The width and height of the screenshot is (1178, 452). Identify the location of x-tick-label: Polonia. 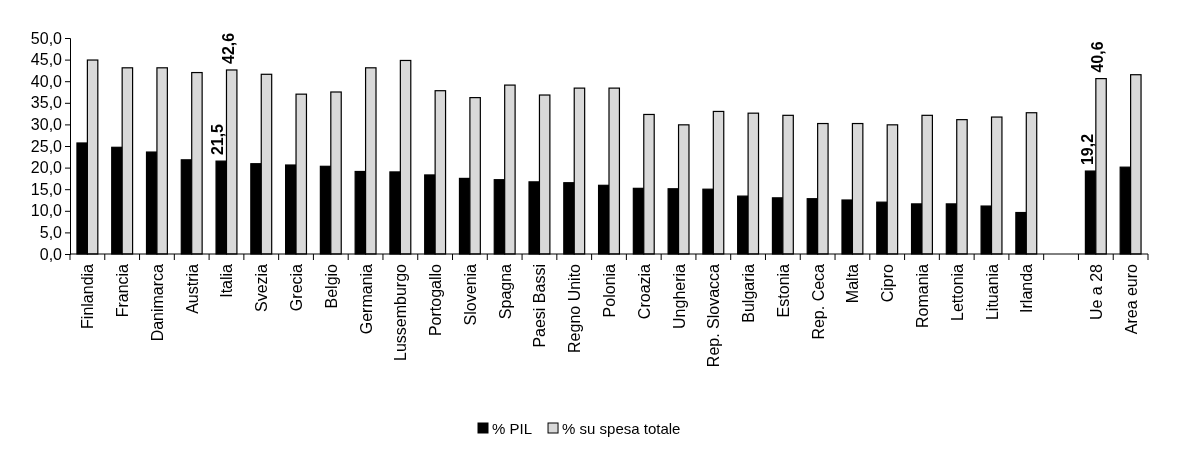
(609, 290).